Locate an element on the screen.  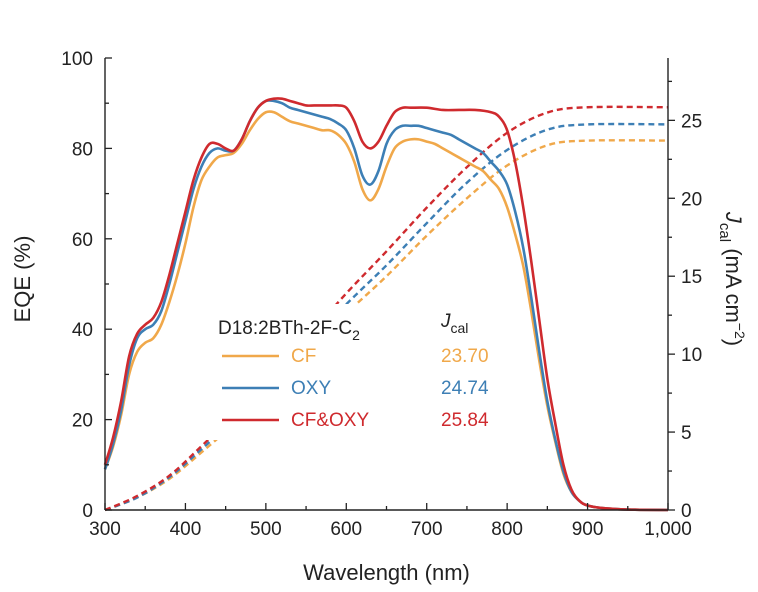
y-left-tick-label: 20 is located at coordinates (82, 421).